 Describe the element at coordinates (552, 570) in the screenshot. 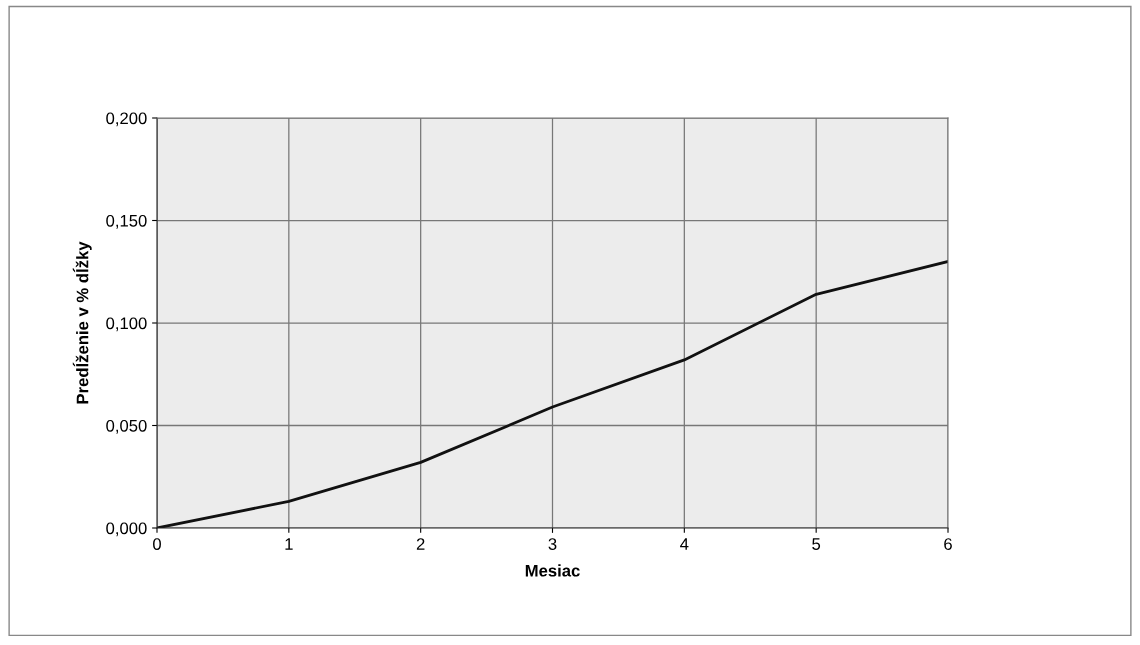

I see `x-axis-title: Mesiac` at that location.